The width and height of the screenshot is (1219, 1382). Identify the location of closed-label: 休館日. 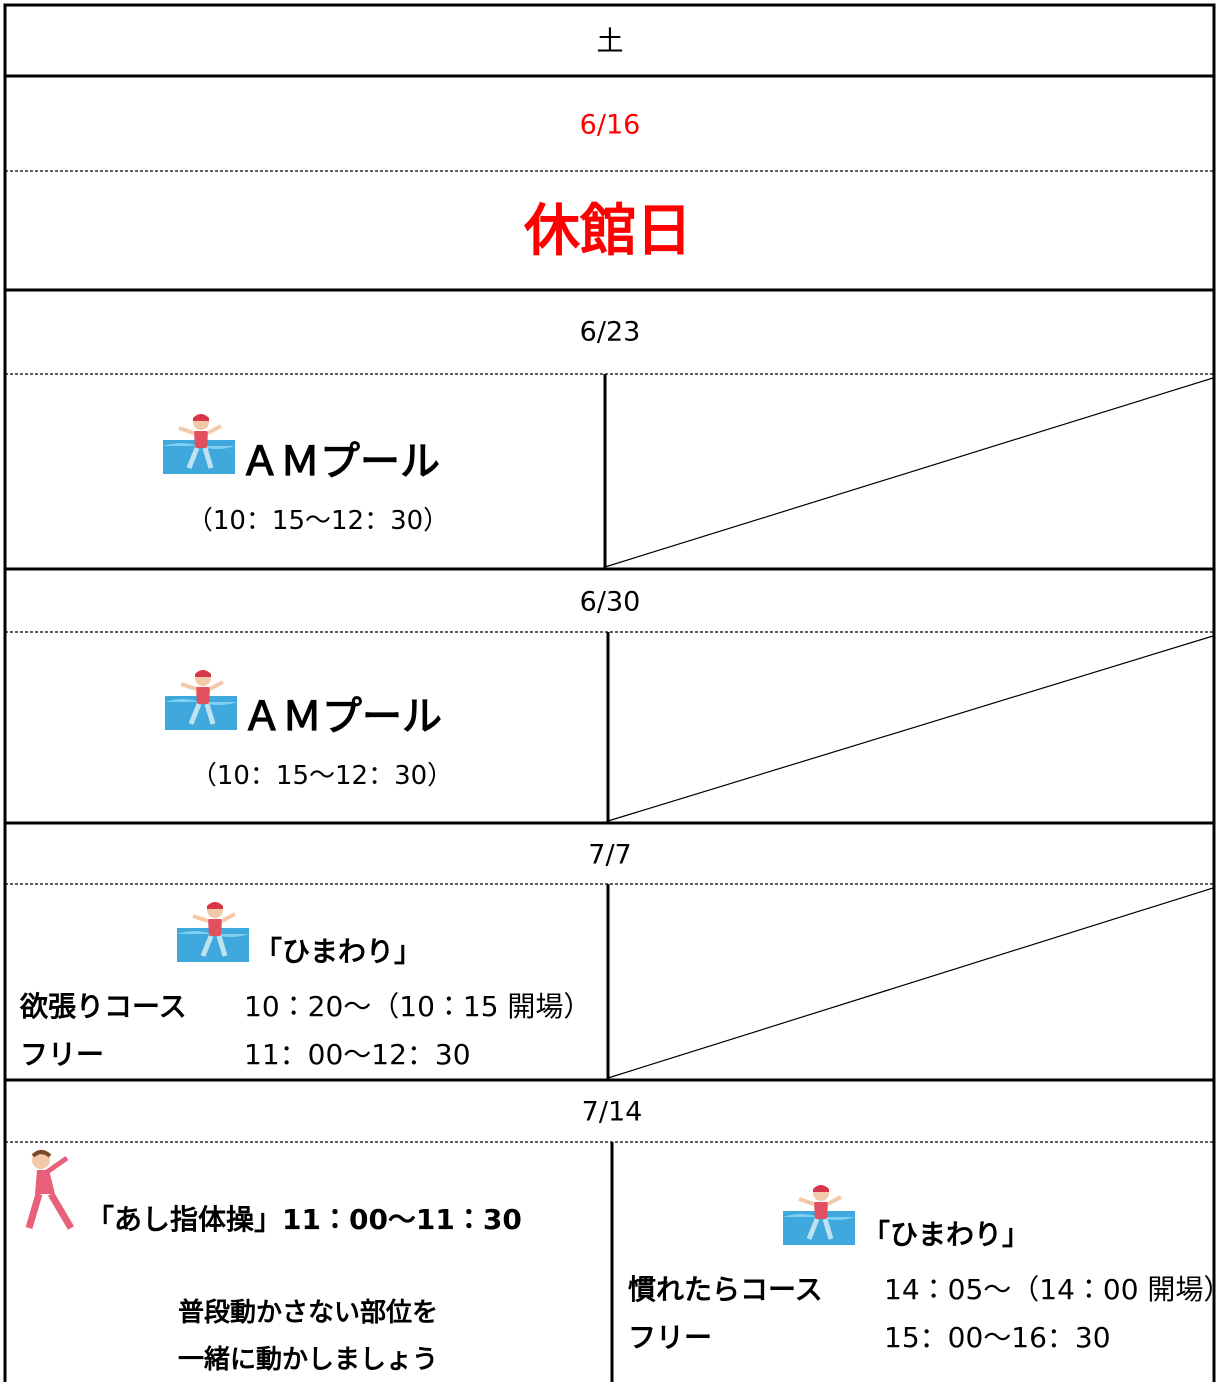
(608, 231).